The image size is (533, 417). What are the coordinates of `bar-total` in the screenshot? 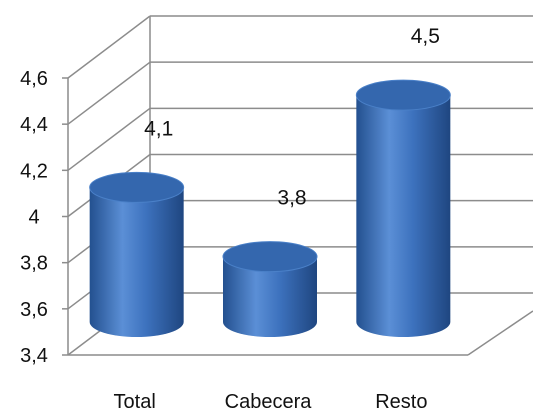 It's located at (137, 254).